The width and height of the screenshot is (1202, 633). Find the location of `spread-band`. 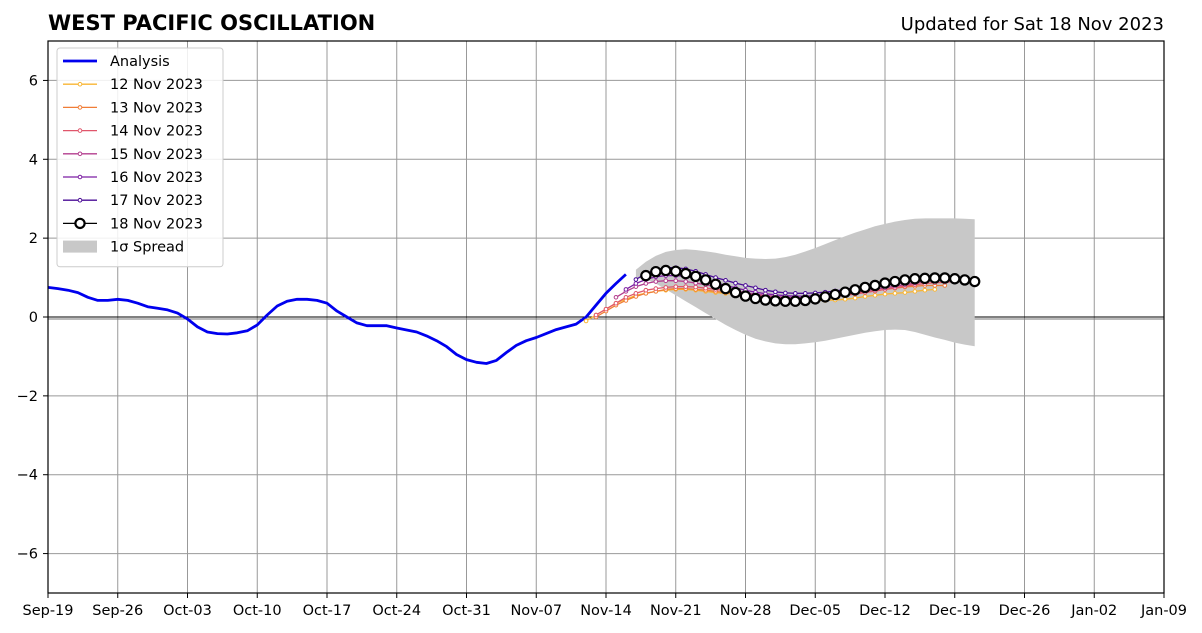

spread-band is located at coordinates (805, 282).